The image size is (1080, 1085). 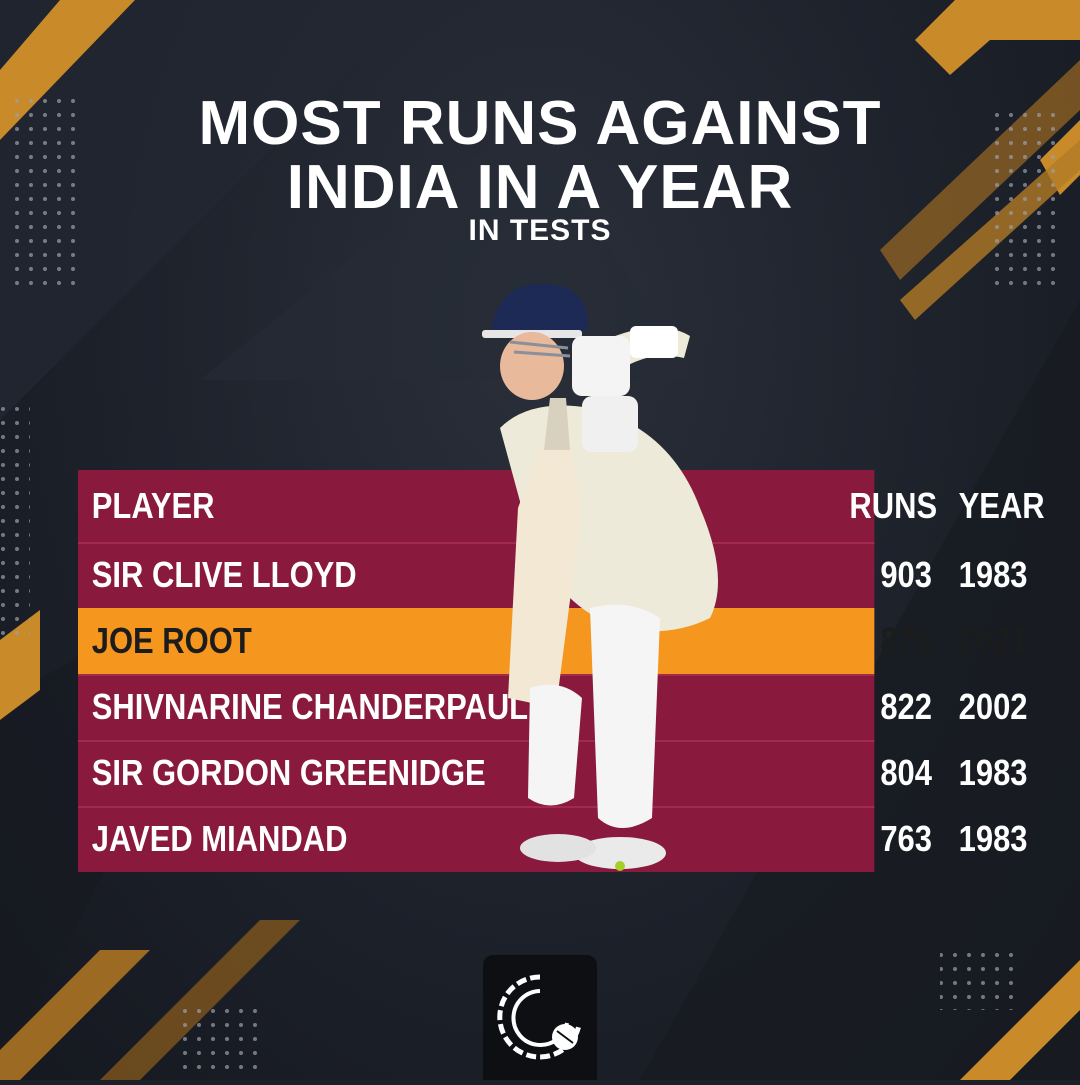 I want to click on runs-value: 804, so click(x=906, y=772).